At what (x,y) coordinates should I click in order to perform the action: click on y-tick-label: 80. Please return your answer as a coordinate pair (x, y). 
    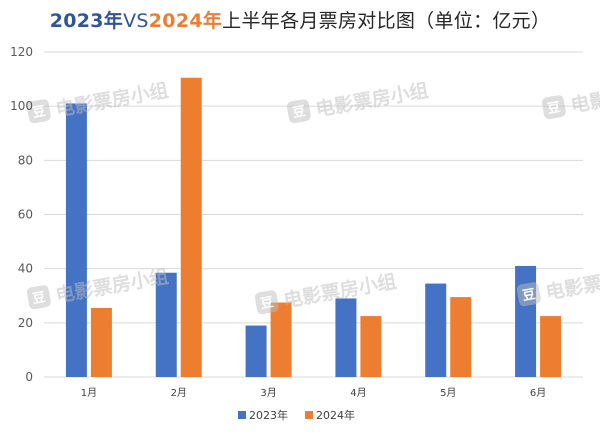
    Looking at the image, I should click on (25, 160).